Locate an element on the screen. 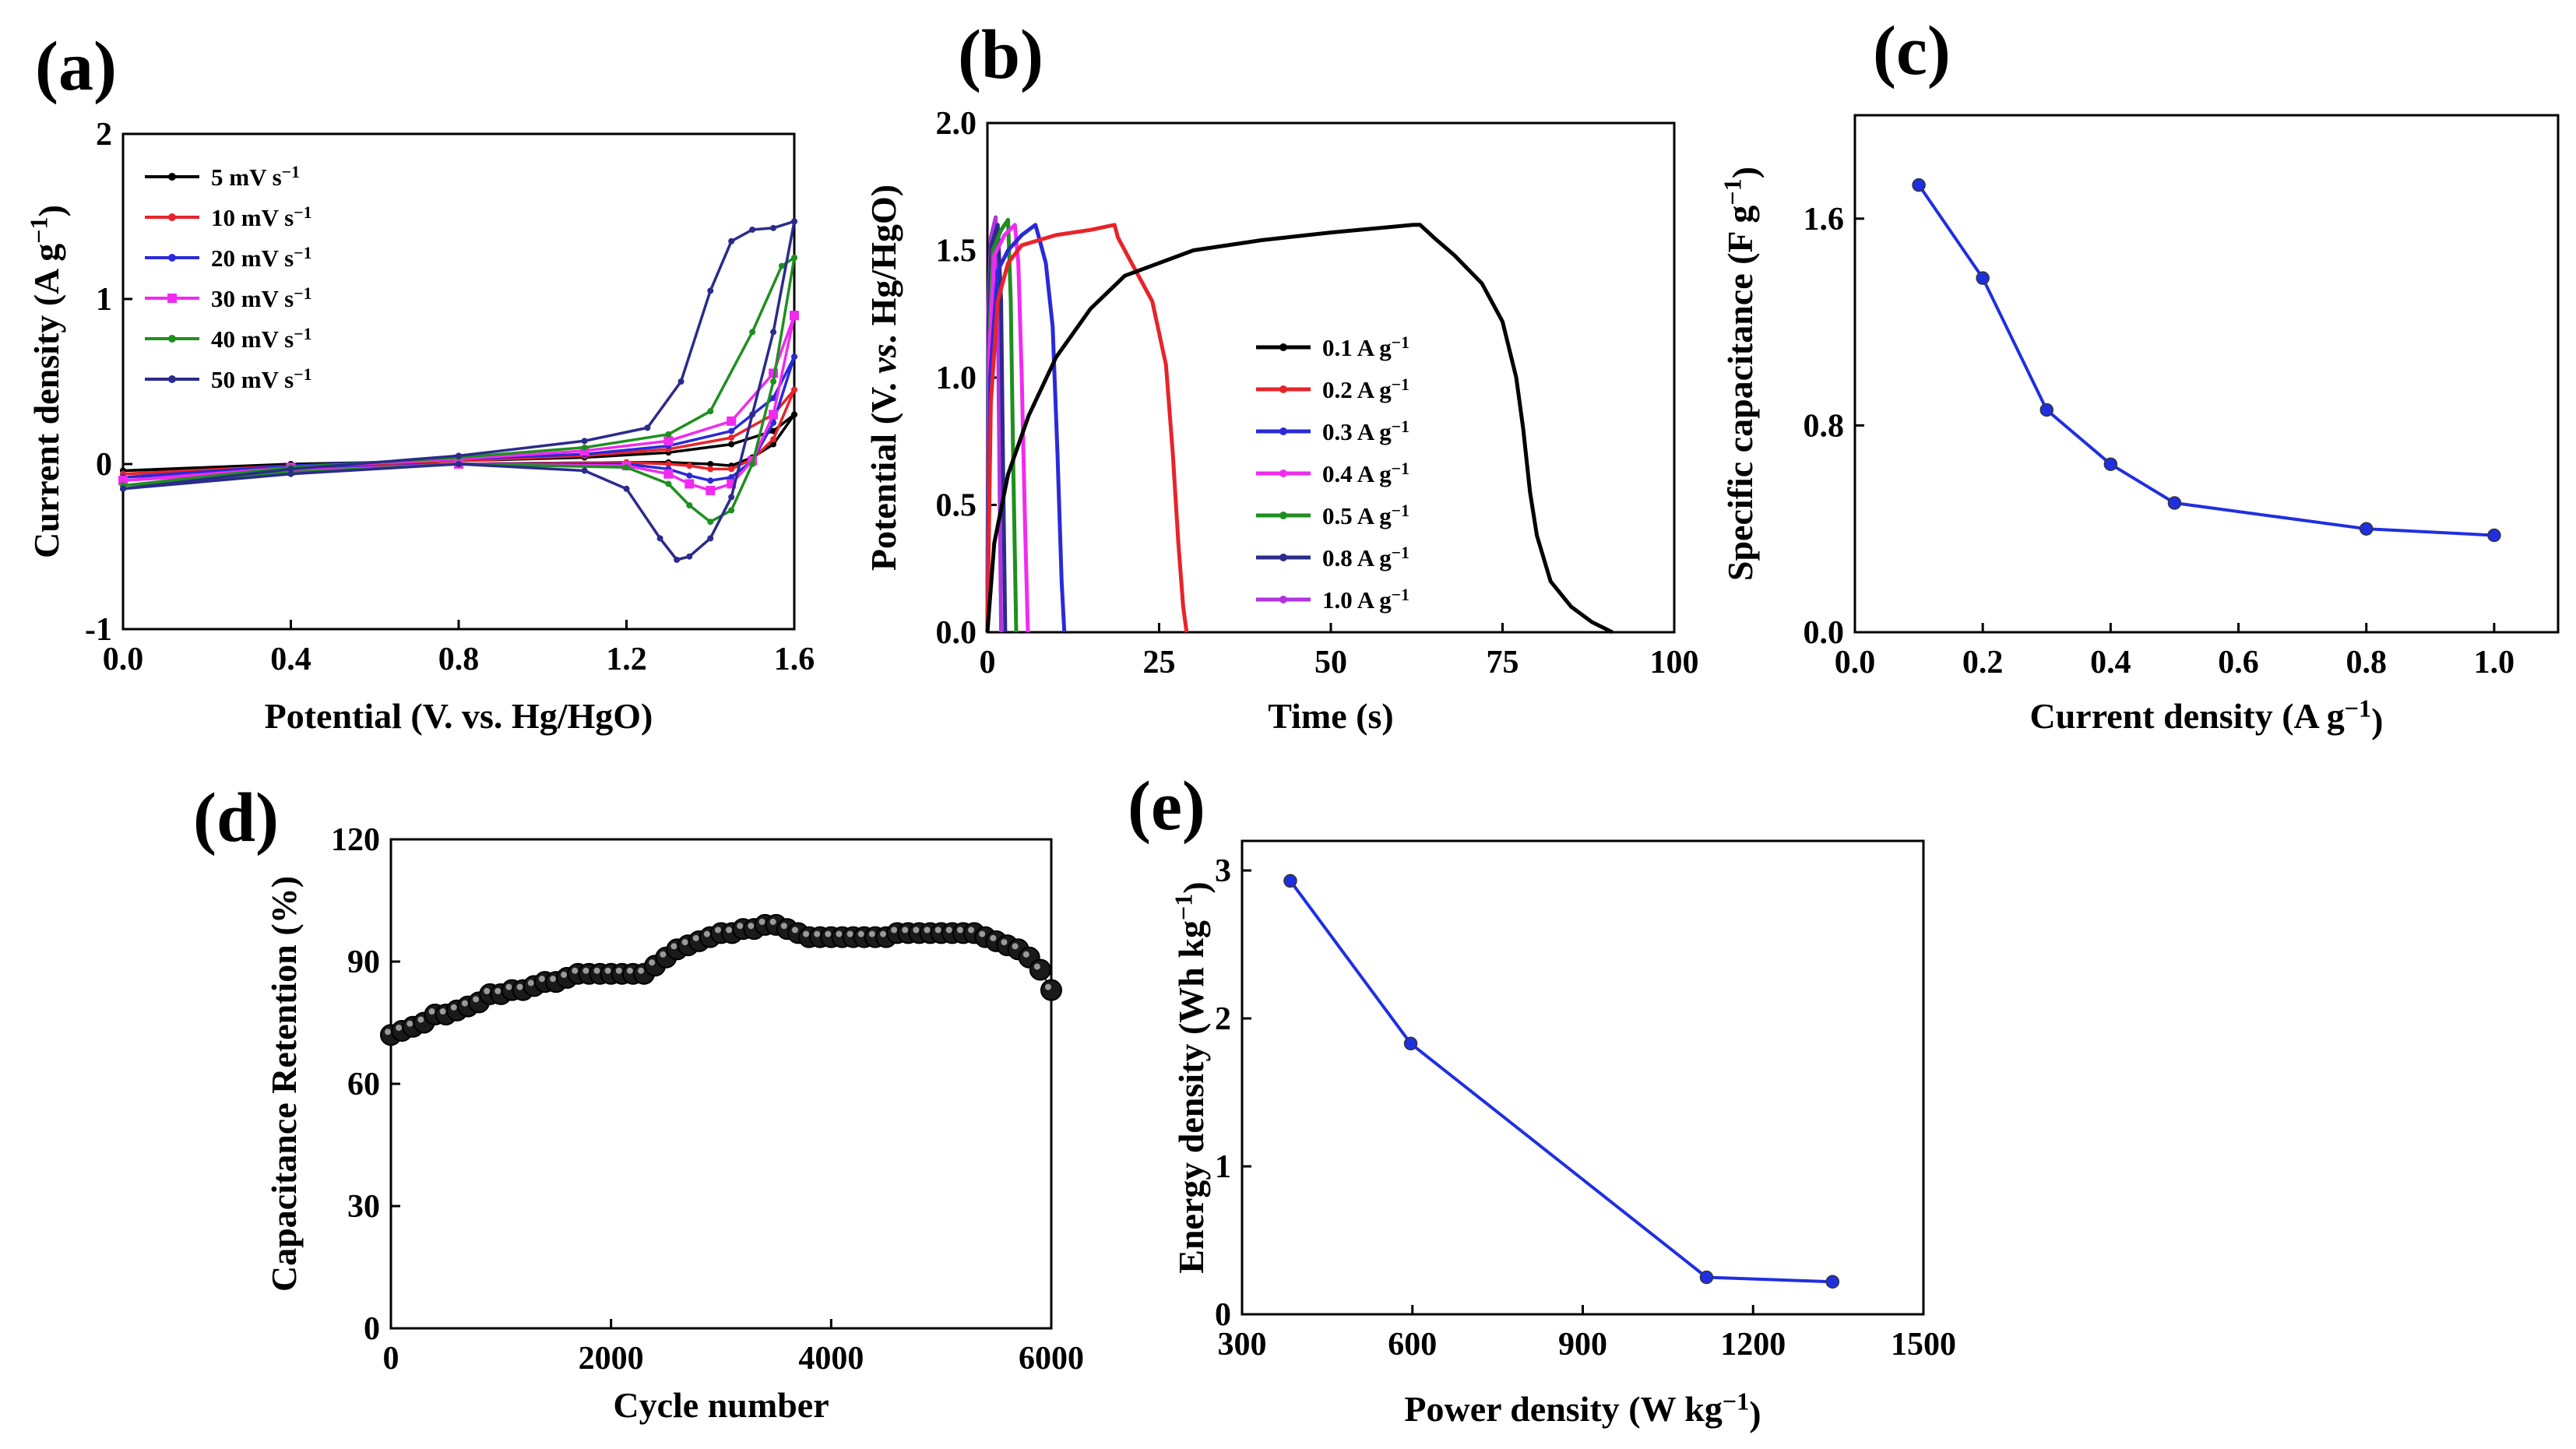 This screenshot has height=1449, width=2576. retention-point is located at coordinates (1051, 990).